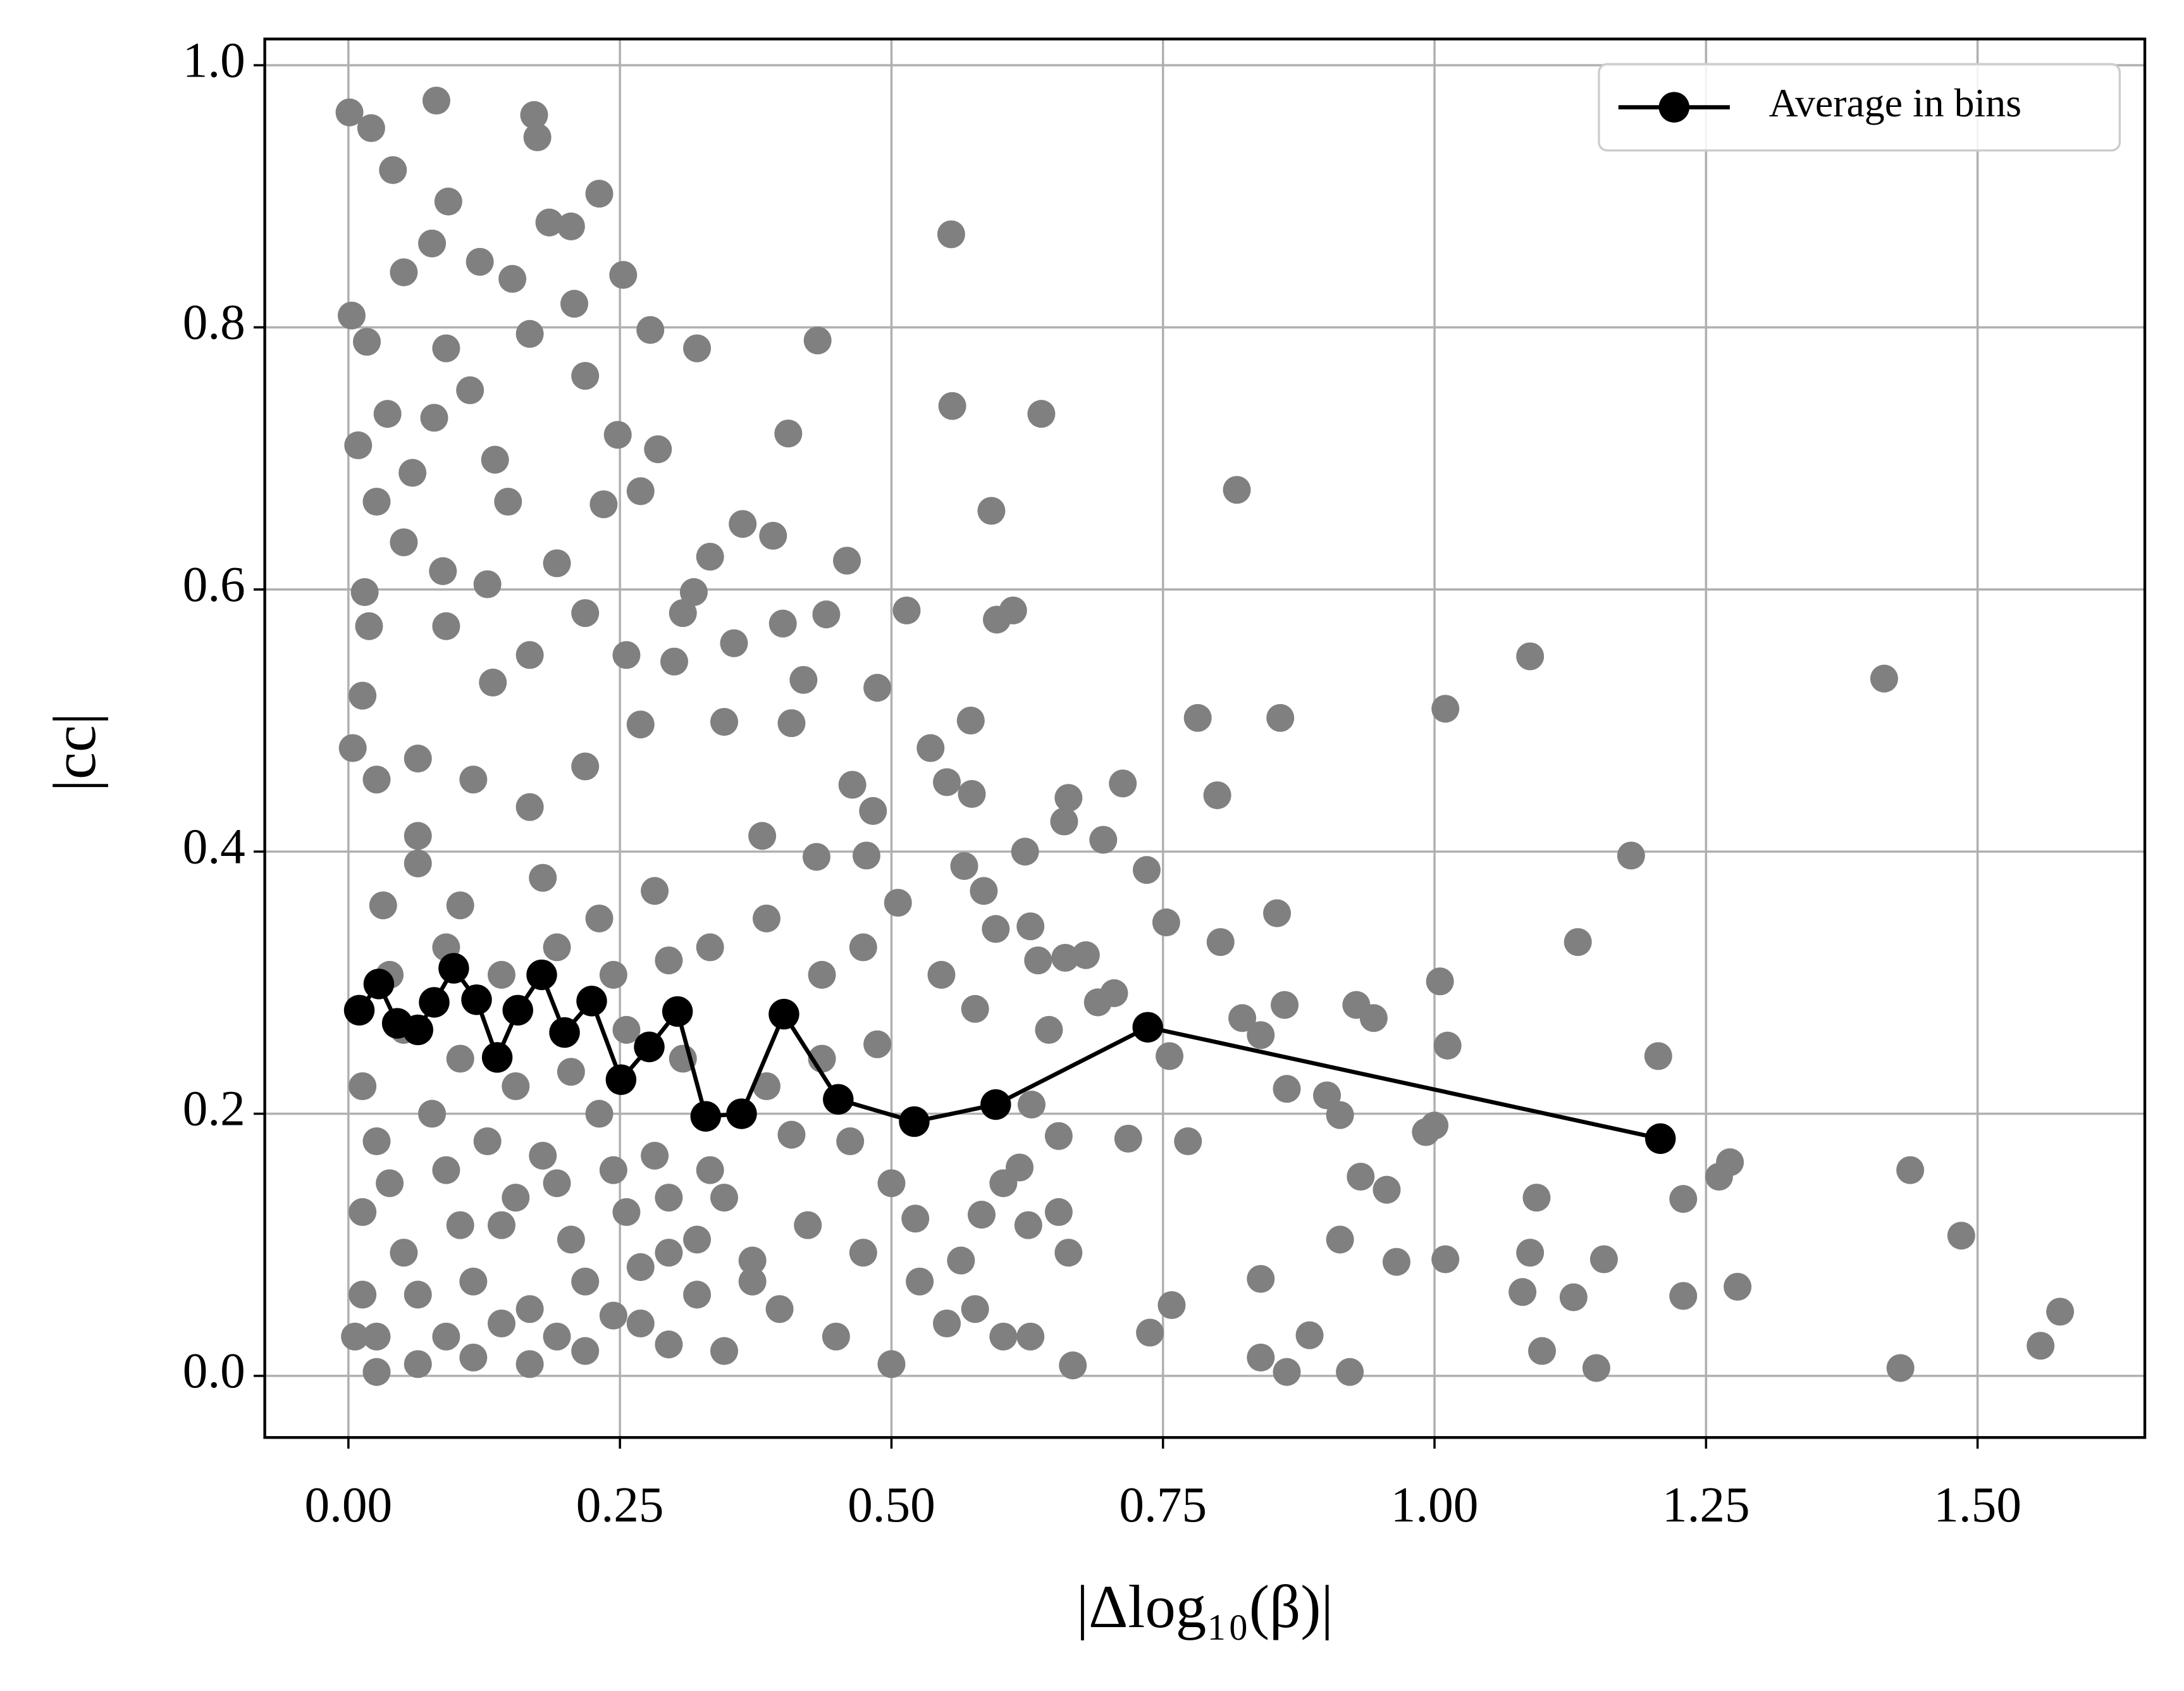 The height and width of the screenshot is (1691, 2184). What do you see at coordinates (74, 752) in the screenshot?
I see `y-axis-label: |cc|` at bounding box center [74, 752].